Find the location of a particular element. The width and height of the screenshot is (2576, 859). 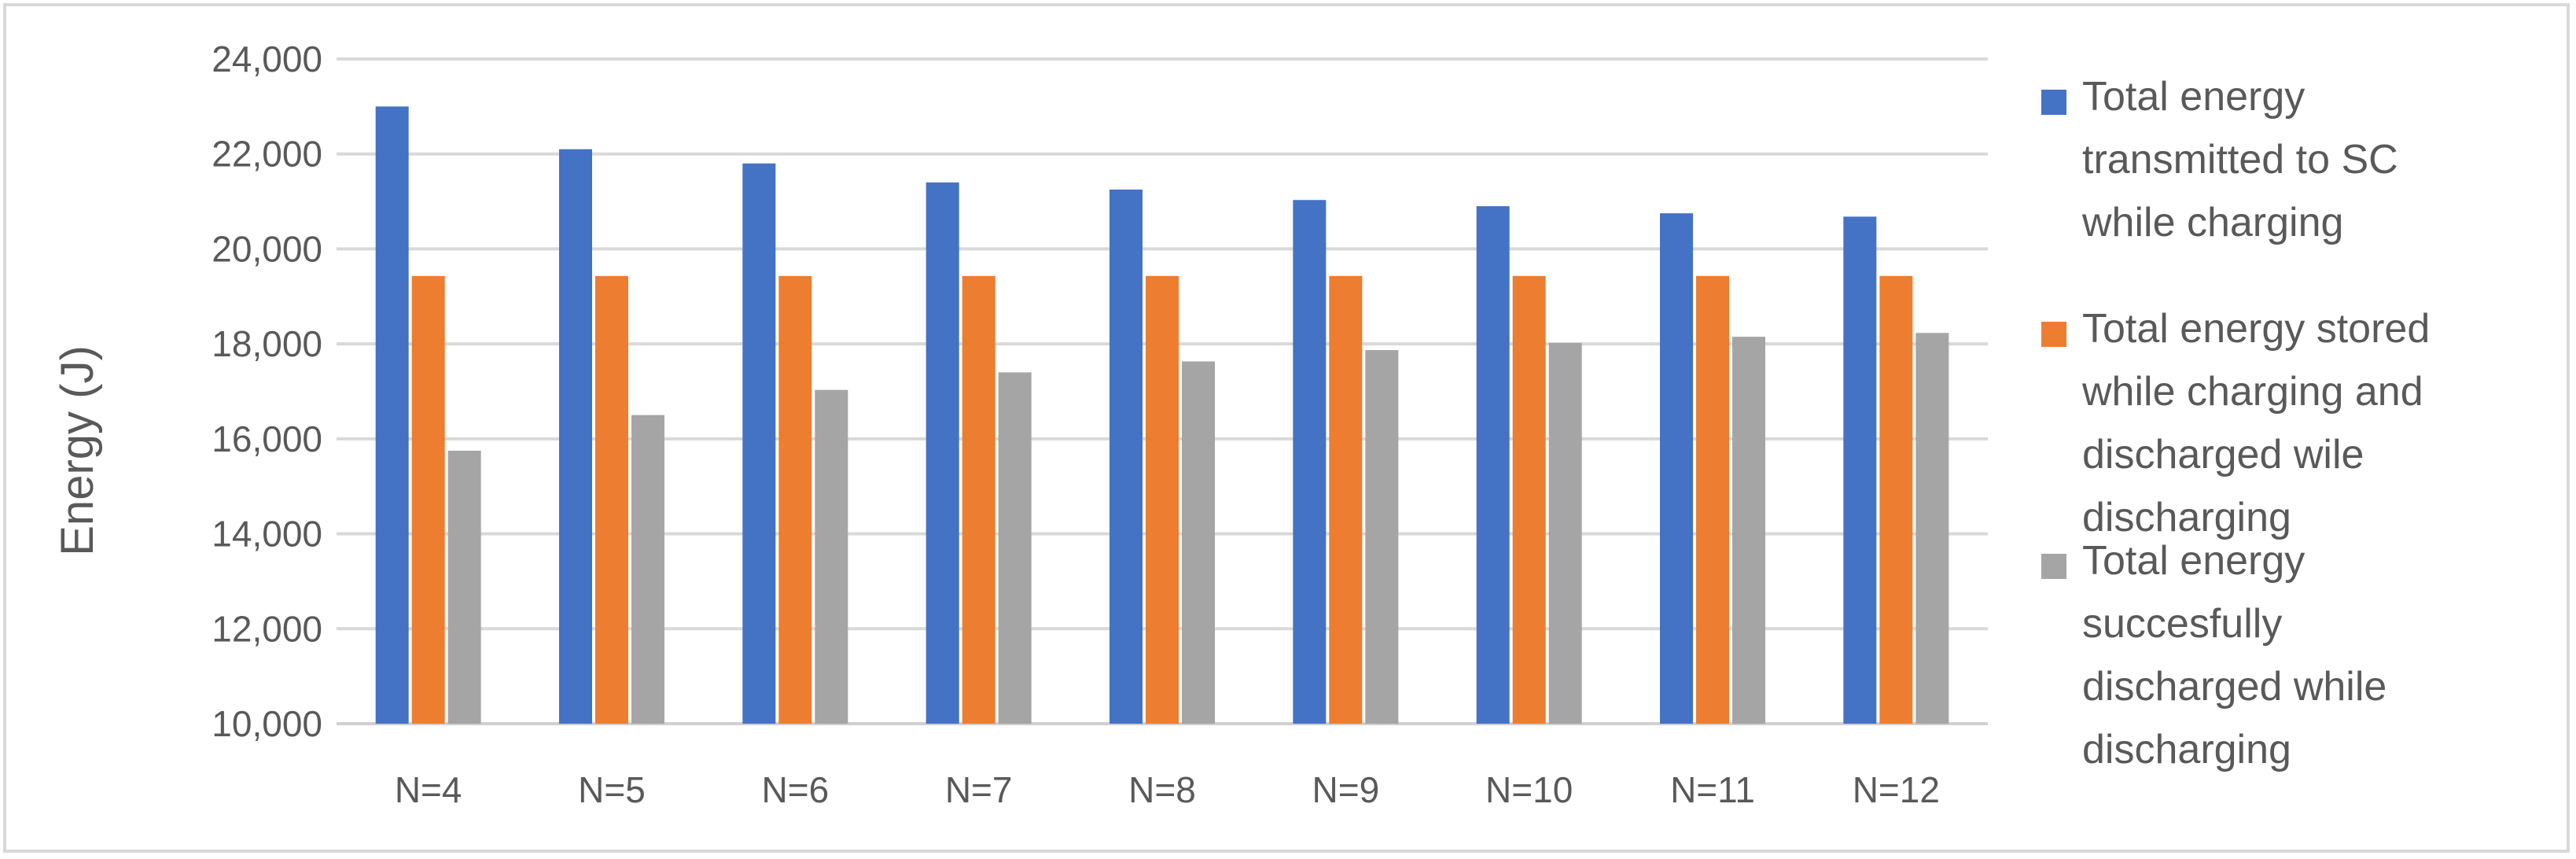

legend-label: Total energy stored is located at coordinates (2256, 329).